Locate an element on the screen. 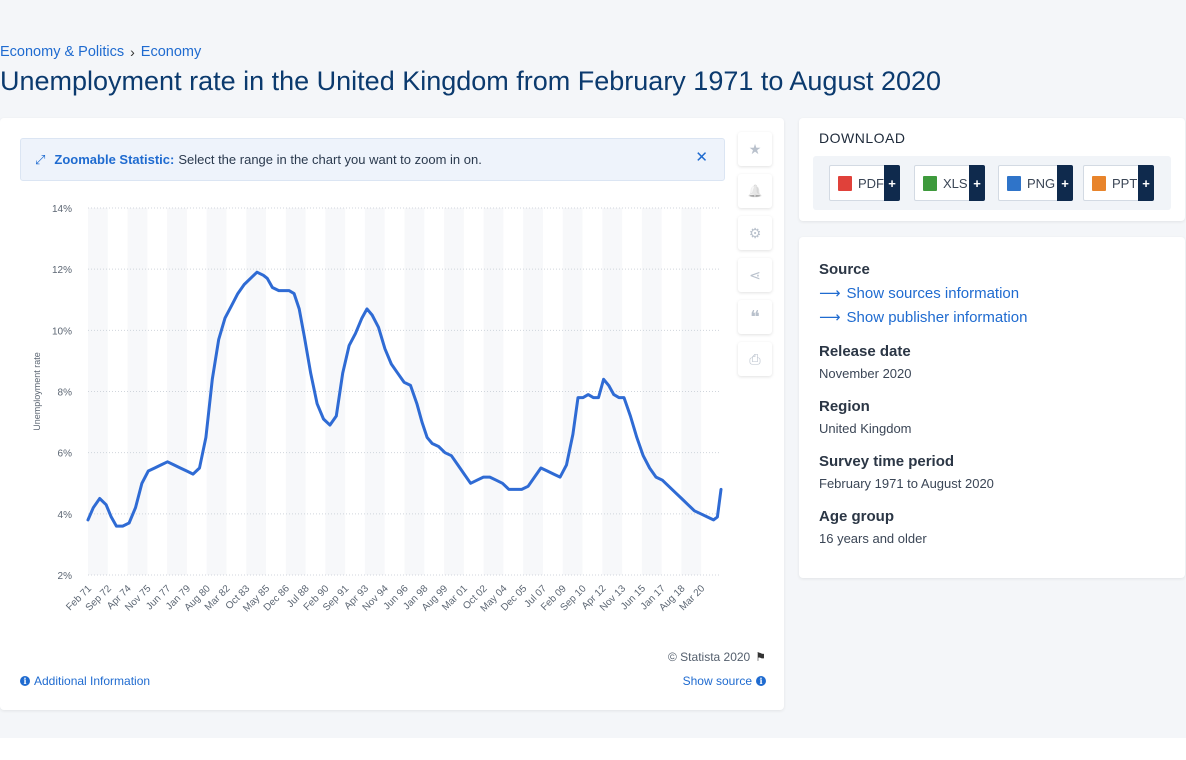 Image resolution: width=1186 pixels, height=760 pixels. show-publisher-label: Show publisher information is located at coordinates (937, 317).